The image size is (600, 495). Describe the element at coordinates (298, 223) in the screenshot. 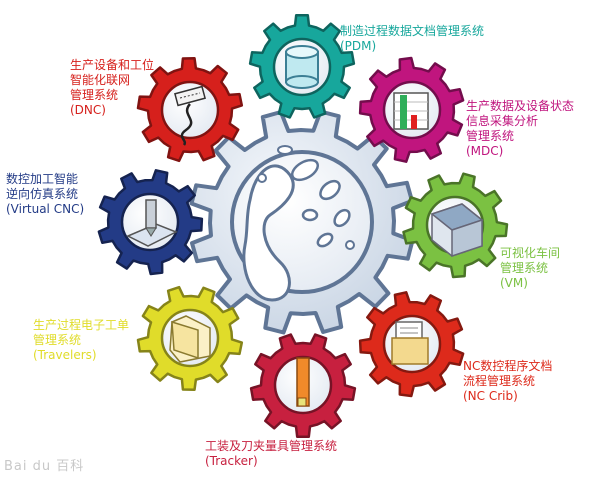

I see `water-splash-icon` at that location.